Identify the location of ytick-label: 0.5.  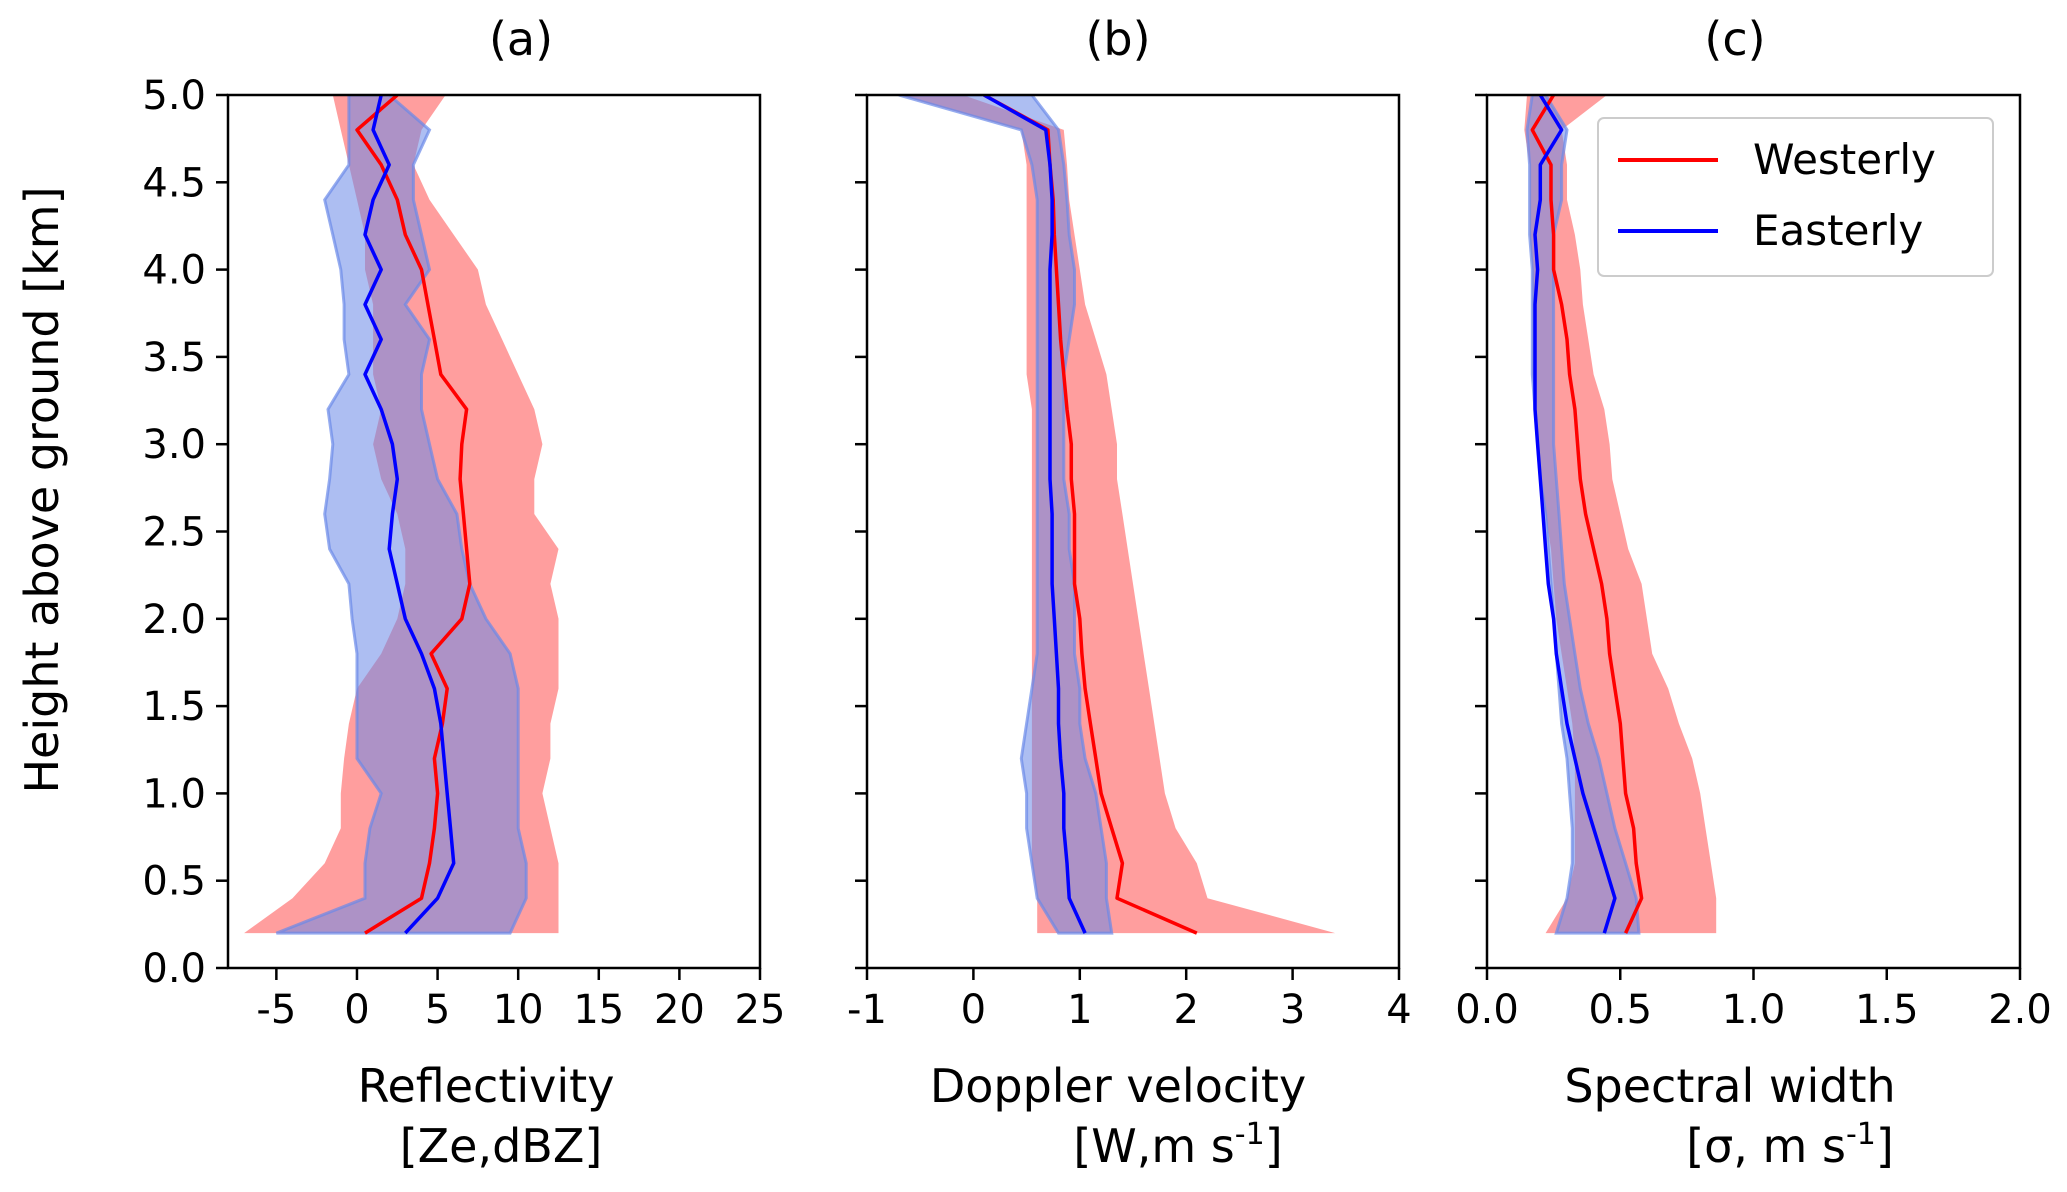
(174, 882).